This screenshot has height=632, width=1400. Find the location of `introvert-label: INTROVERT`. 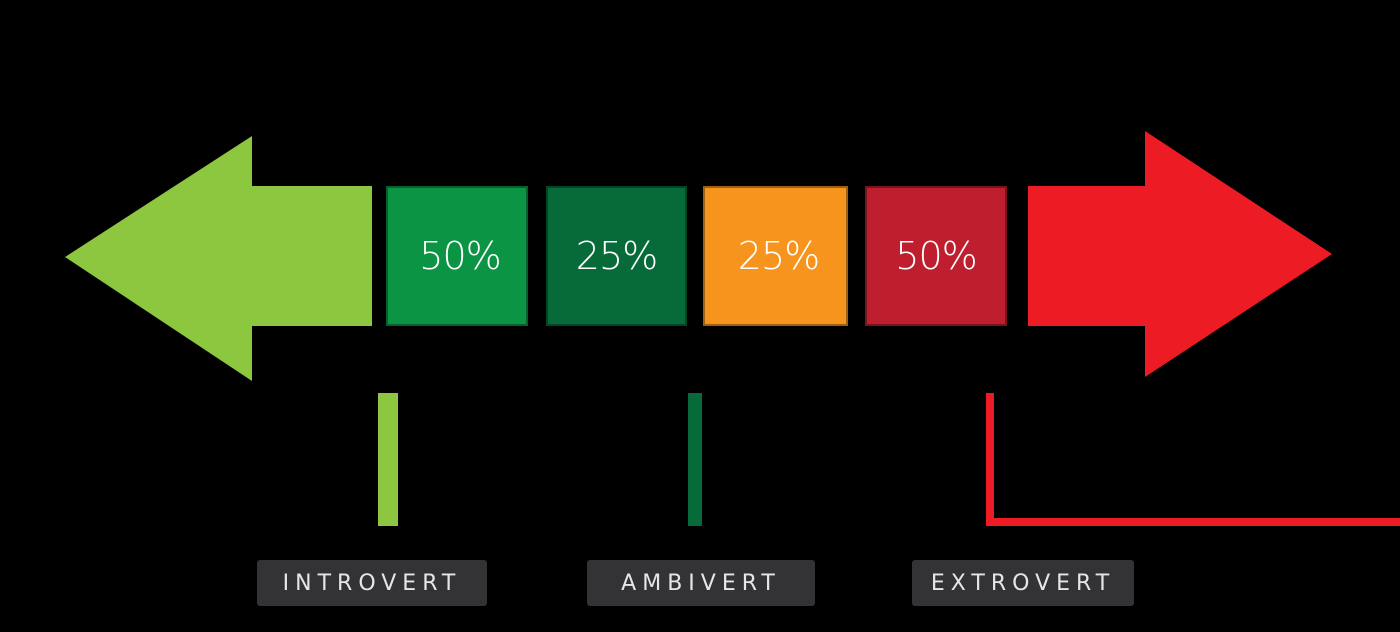

introvert-label: INTROVERT is located at coordinates (372, 583).